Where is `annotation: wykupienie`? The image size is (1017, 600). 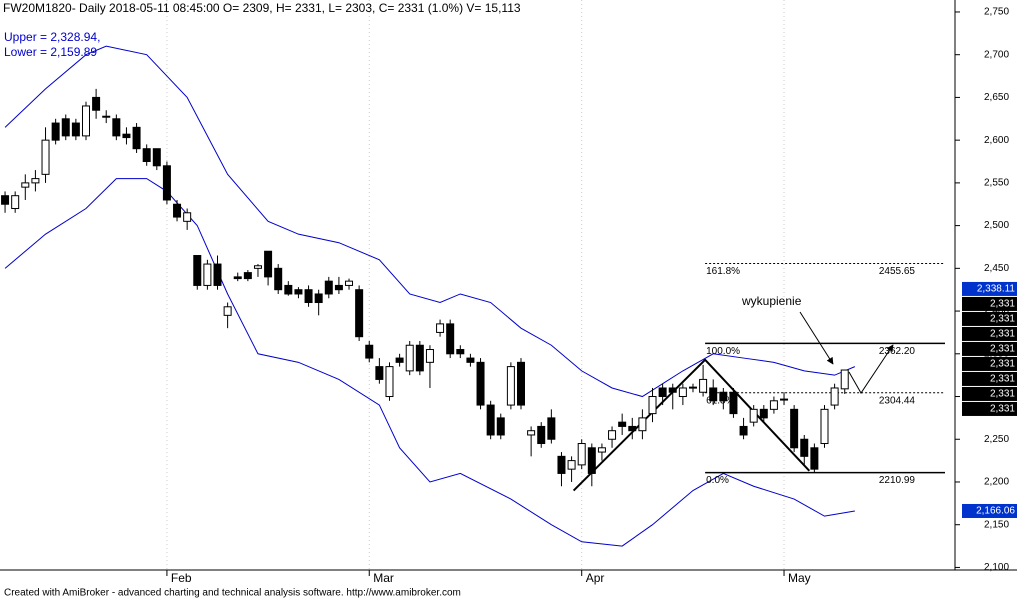
annotation: wykupienie is located at coordinates (771, 301).